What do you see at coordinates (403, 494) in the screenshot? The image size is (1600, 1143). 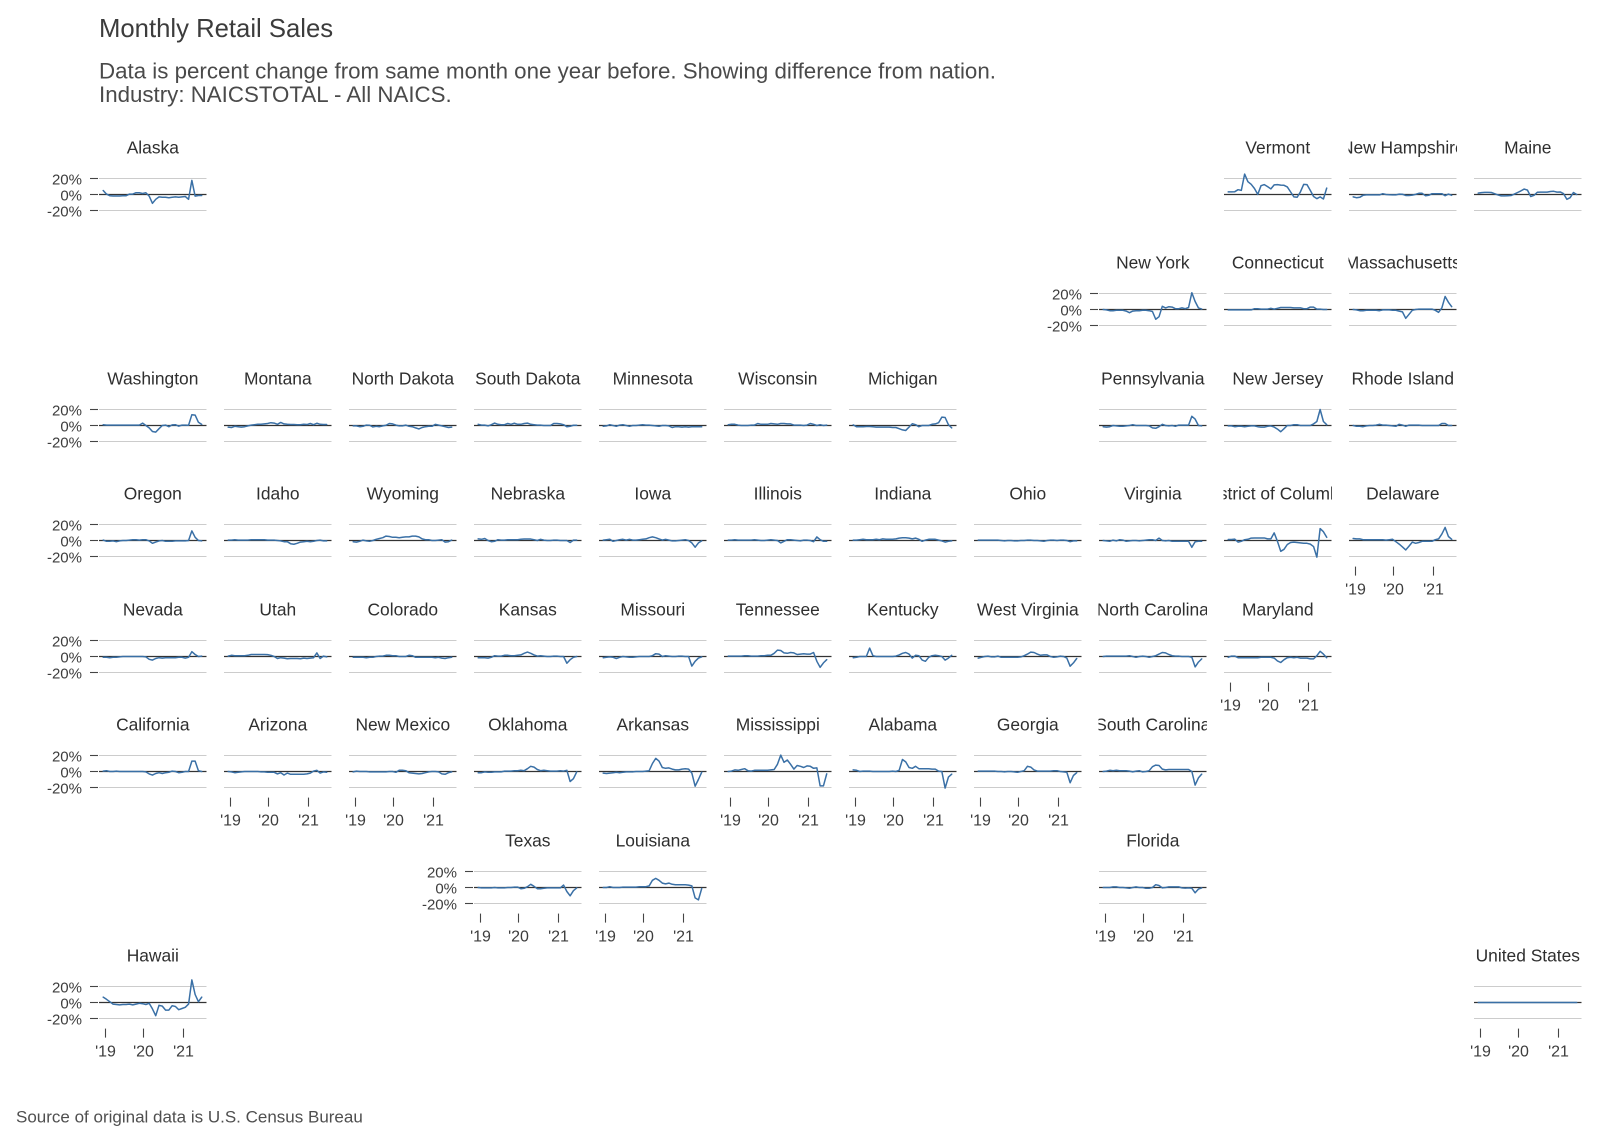 I see `svg-text: Wyoming` at bounding box center [403, 494].